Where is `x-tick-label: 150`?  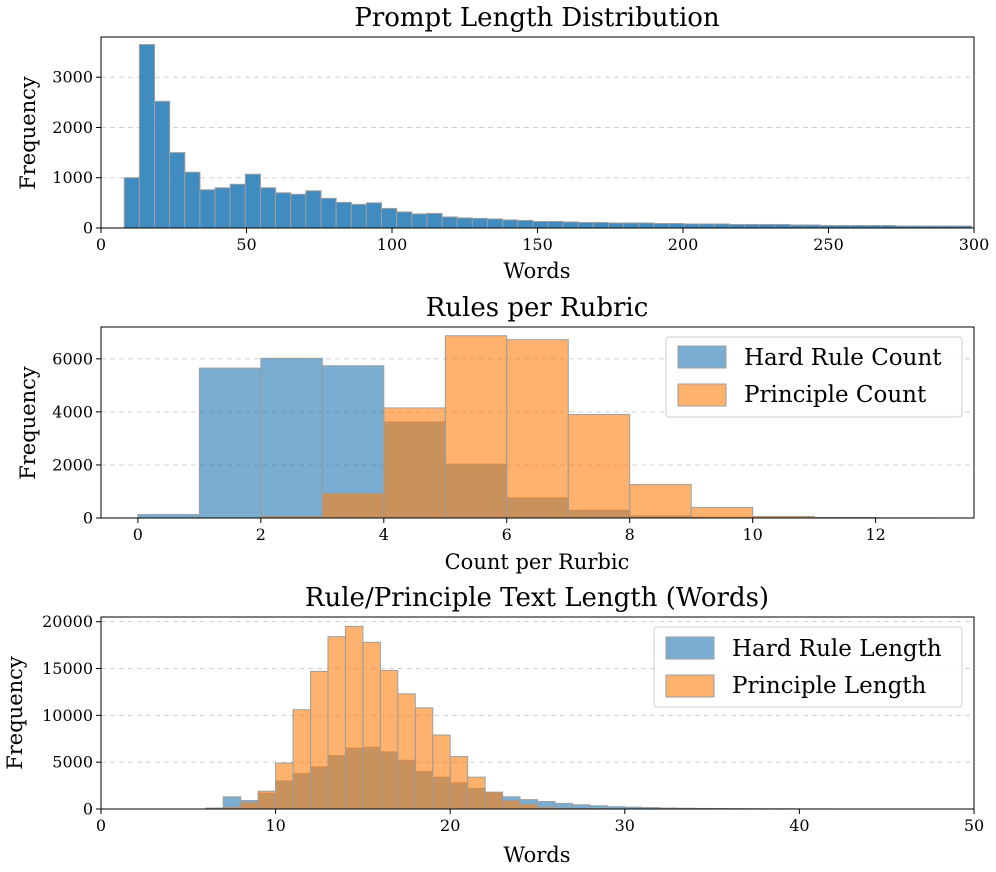 x-tick-label: 150 is located at coordinates (537, 244).